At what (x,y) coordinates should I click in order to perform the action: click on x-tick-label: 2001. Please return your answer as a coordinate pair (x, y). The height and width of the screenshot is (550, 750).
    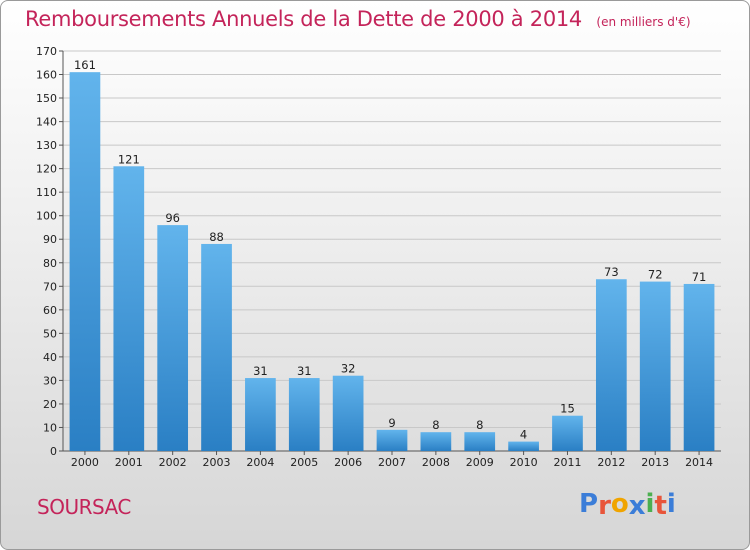
    Looking at the image, I should click on (129, 462).